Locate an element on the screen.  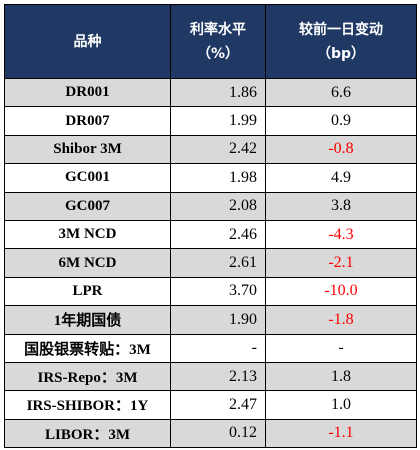
item-name: 1年期国债 is located at coordinates (87, 320).